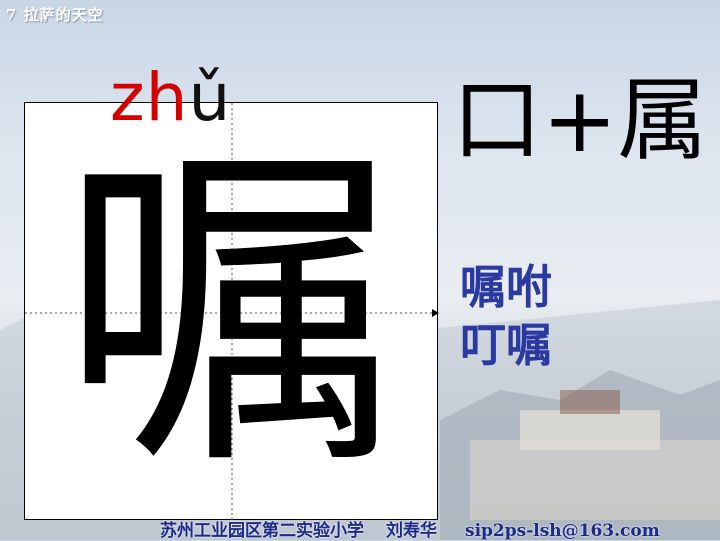 The width and height of the screenshot is (720, 541). I want to click on word-item: 嘱咐, so click(506, 287).